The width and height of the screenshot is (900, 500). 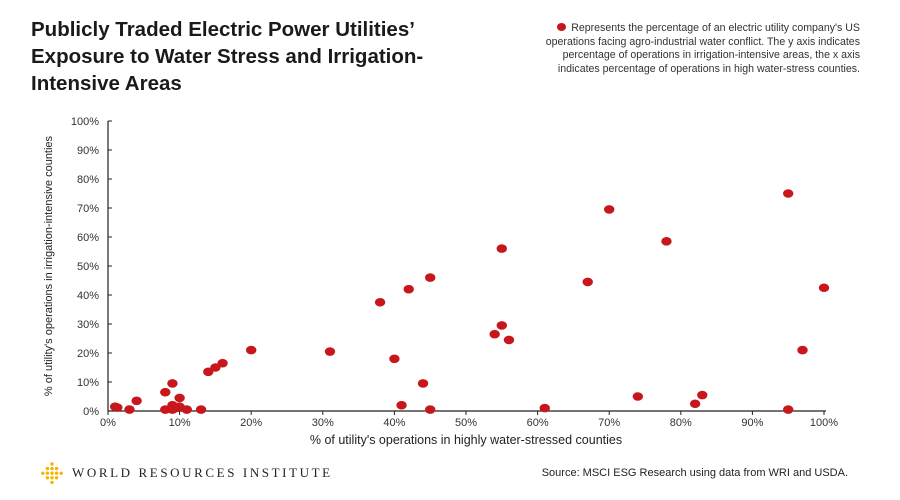 What do you see at coordinates (824, 423) in the screenshot?
I see `x-tick-label: 100%` at bounding box center [824, 423].